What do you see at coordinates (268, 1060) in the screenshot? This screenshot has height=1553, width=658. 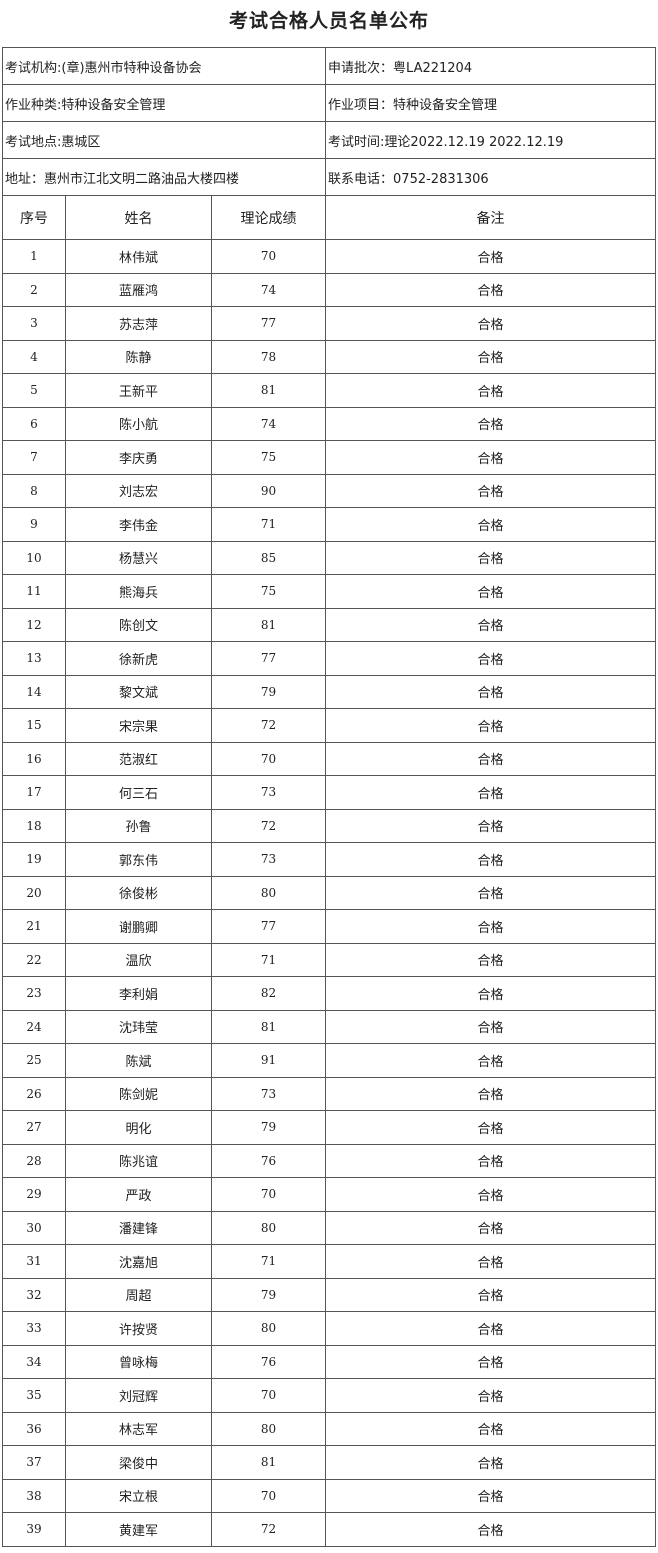 I see `row-score: 91` at bounding box center [268, 1060].